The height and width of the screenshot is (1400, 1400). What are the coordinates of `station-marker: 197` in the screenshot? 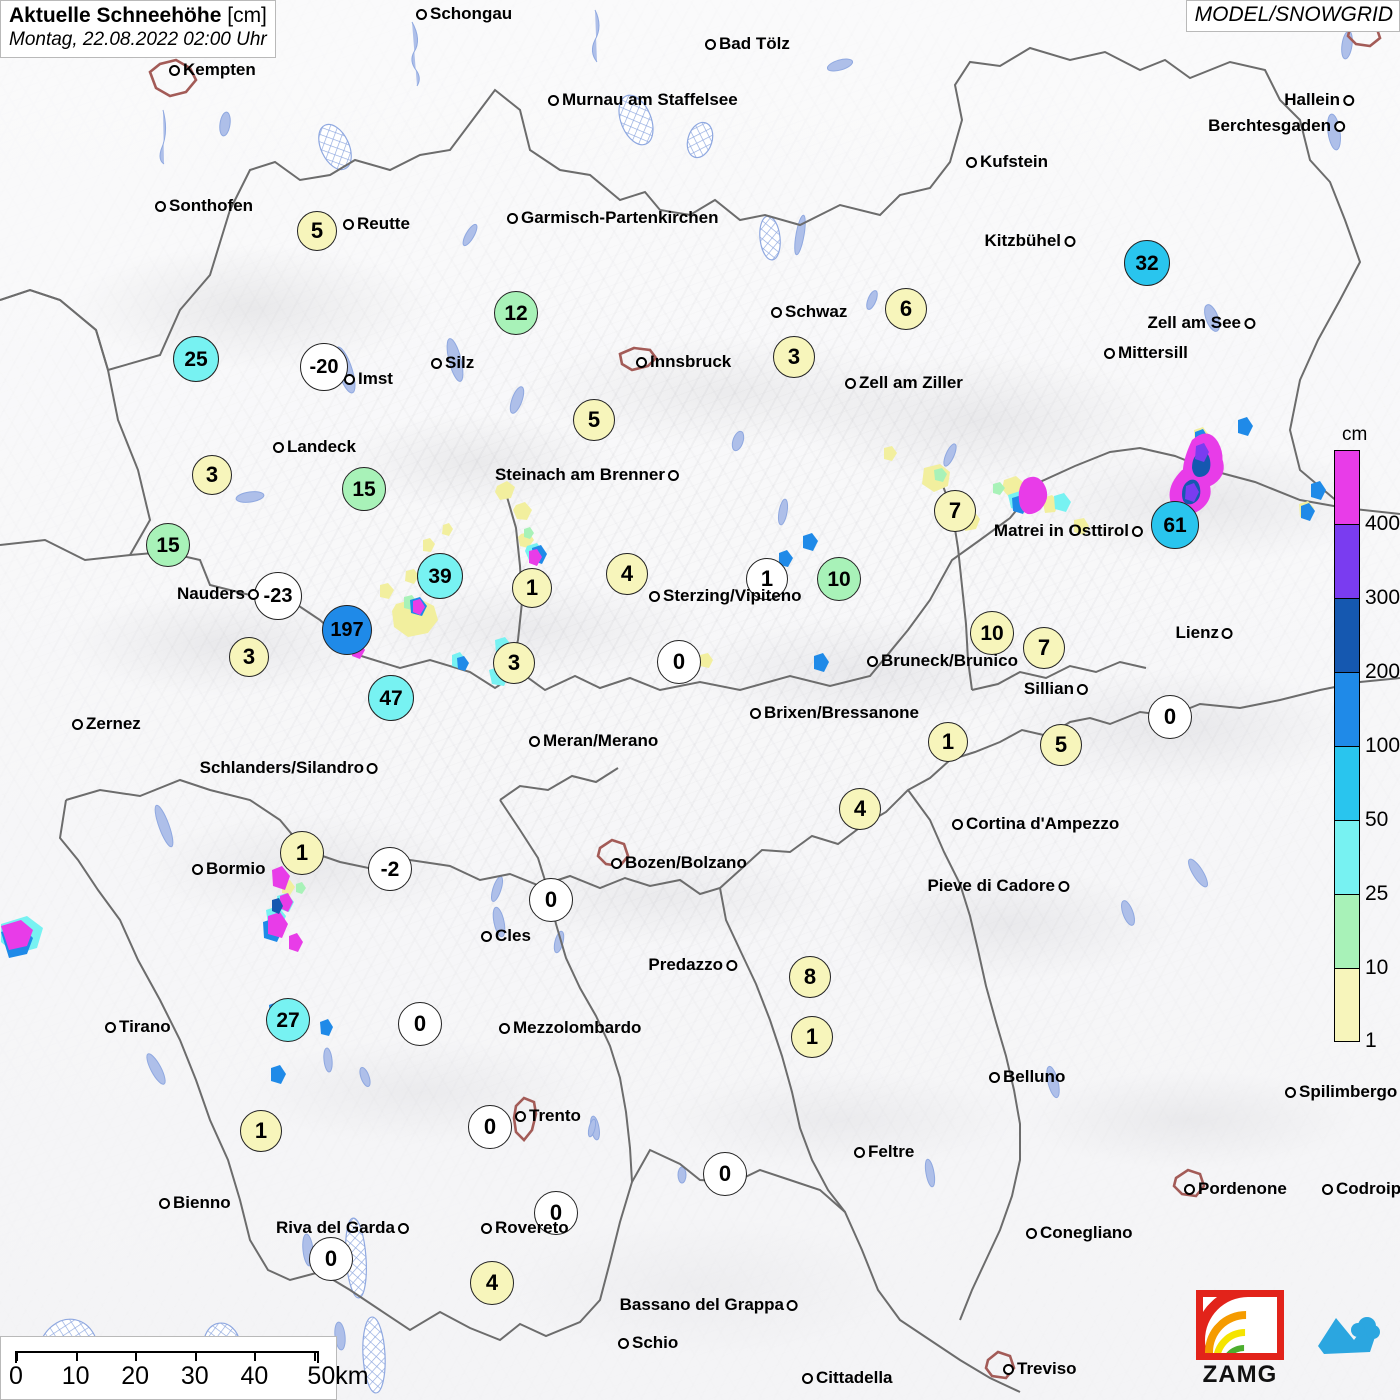 It's located at (347, 630).